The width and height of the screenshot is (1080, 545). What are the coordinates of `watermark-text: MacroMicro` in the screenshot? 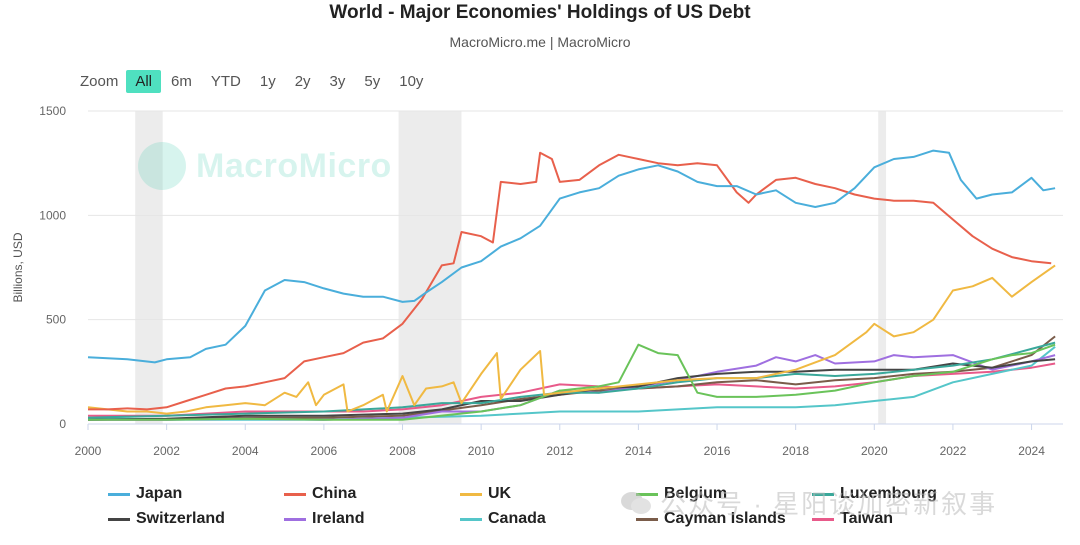 It's located at (294, 165).